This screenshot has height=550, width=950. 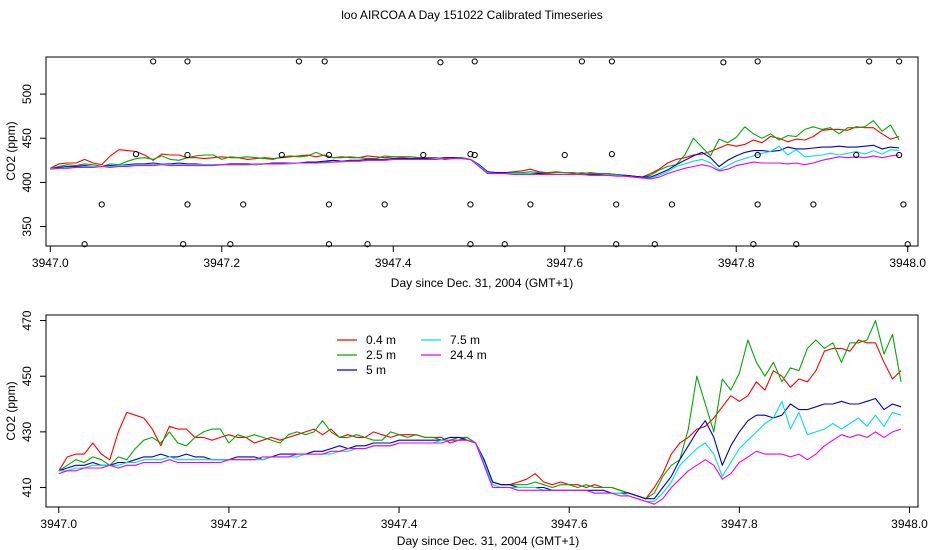 I want to click on y-axis: 350 400 450 500, so click(x=33, y=160).